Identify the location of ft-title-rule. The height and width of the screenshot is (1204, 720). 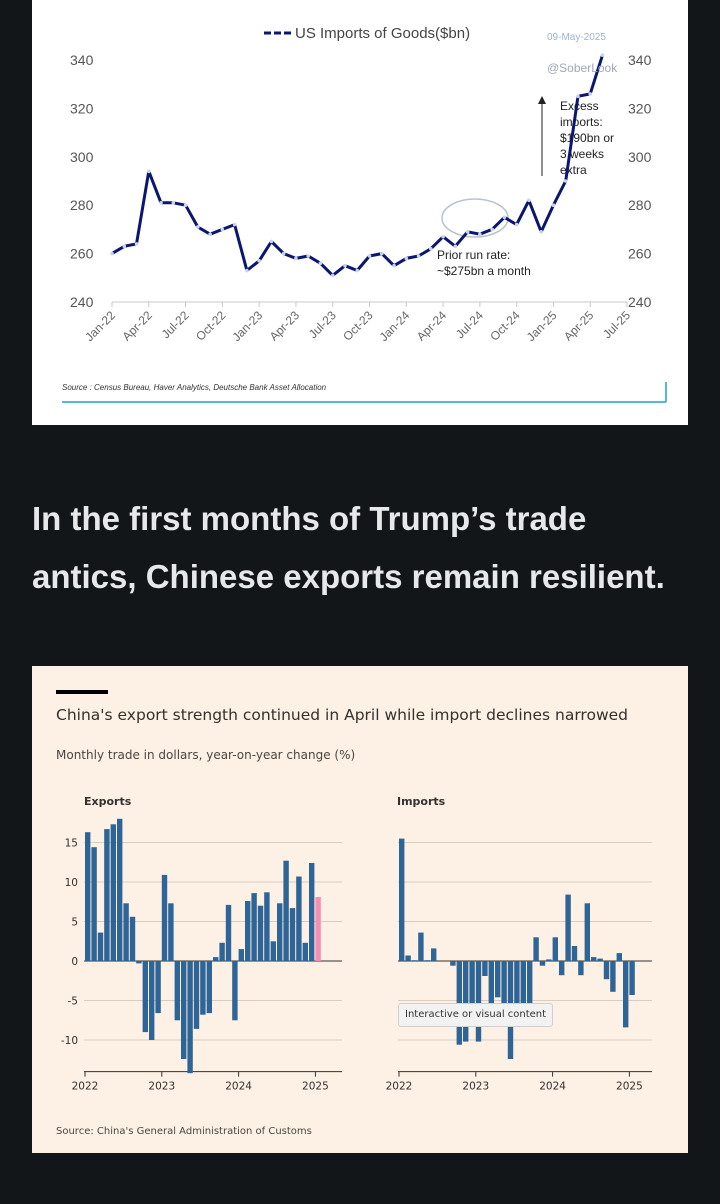
(82, 692).